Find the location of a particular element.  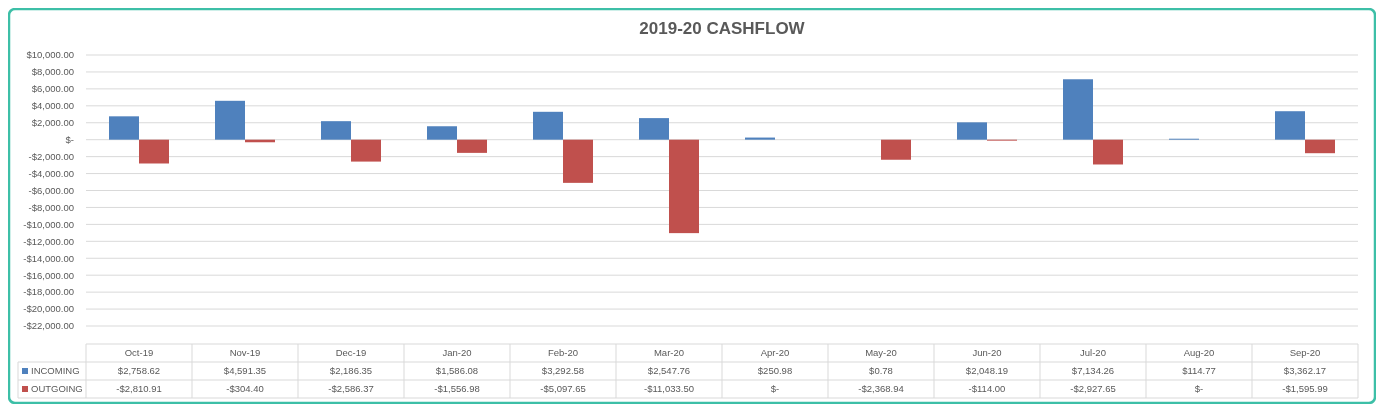

y-tick-label: -$12,000.00 is located at coordinates (48, 241).